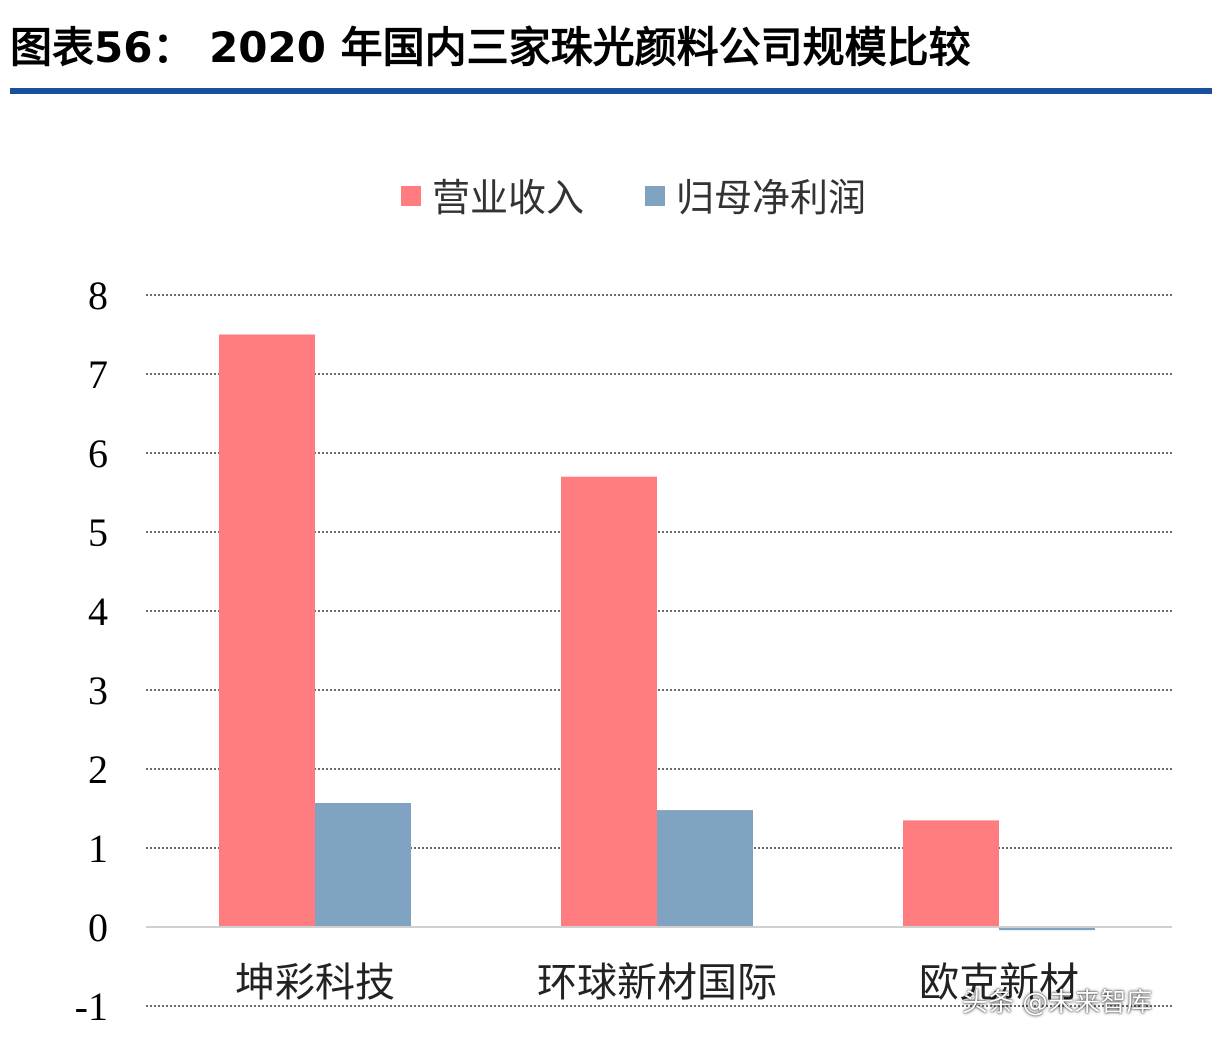 This screenshot has width=1212, height=1046. Describe the element at coordinates (633, 198) in the screenshot. I see `legend: 营业收入 归母净利润` at that location.